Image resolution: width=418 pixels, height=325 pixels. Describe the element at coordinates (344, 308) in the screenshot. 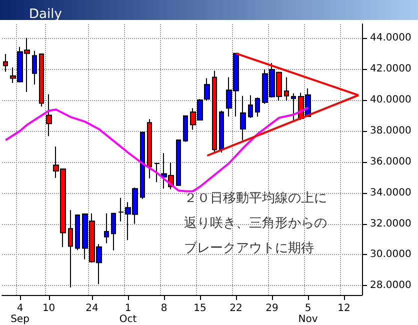

I see `x-tick-label: 12` at that location.